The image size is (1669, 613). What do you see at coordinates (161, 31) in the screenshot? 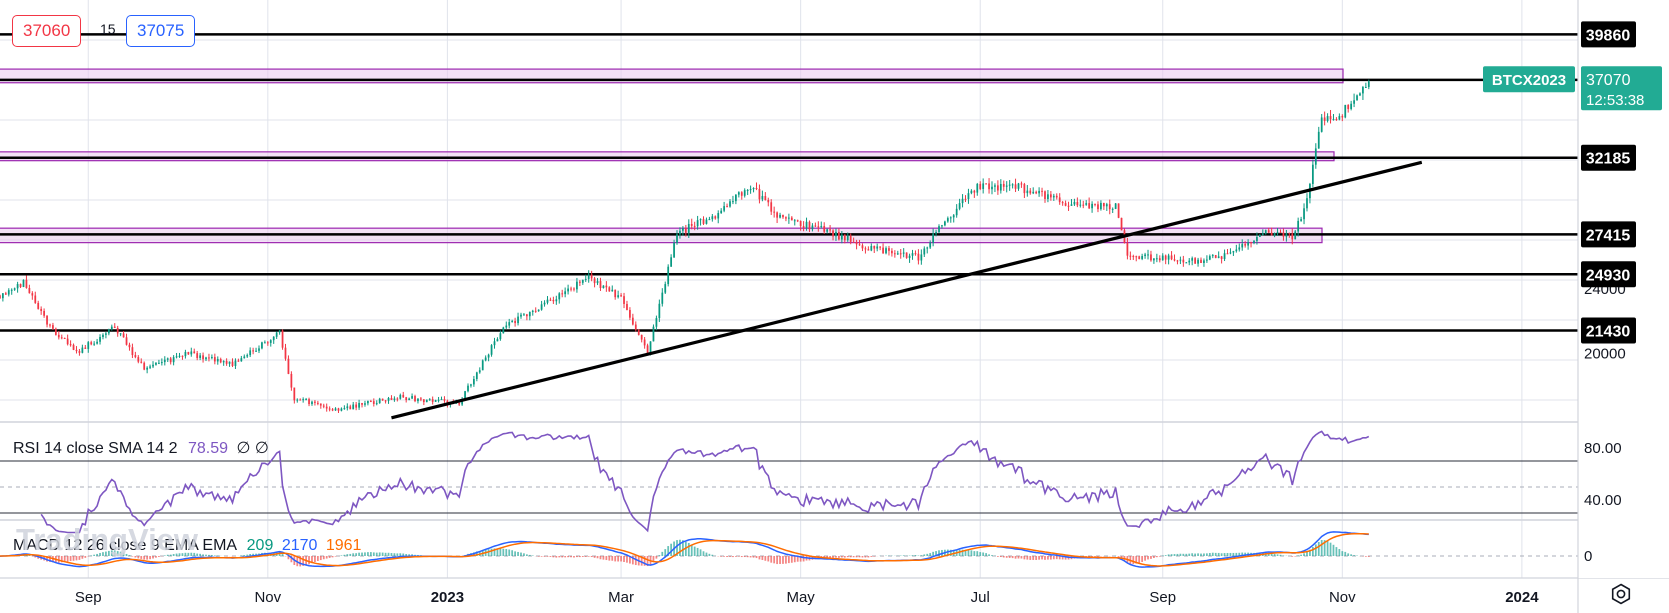
I see `ask-price-box: 37075` at bounding box center [161, 31].